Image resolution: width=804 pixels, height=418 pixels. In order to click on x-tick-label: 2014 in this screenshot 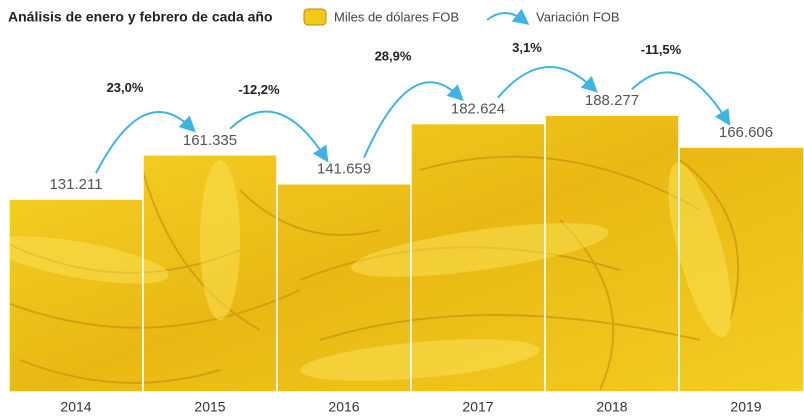, I will do `click(75, 407)`.